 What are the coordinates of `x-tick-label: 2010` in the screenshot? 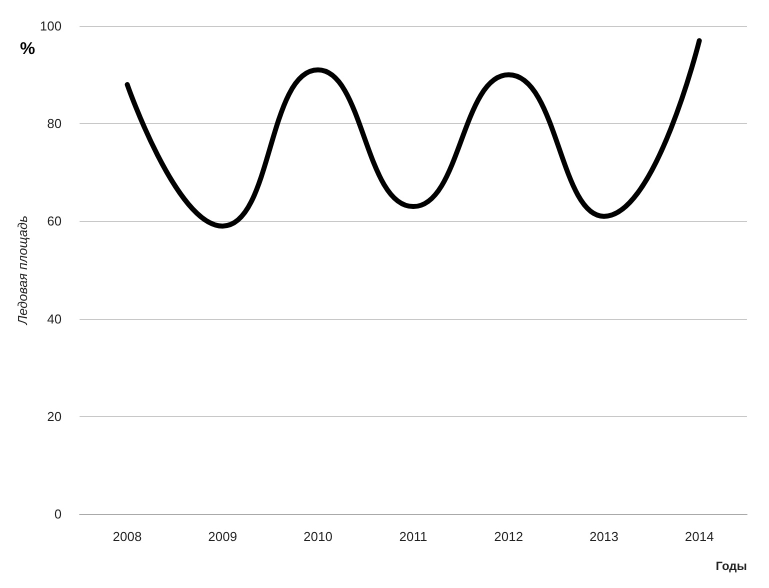 It's located at (317, 536).